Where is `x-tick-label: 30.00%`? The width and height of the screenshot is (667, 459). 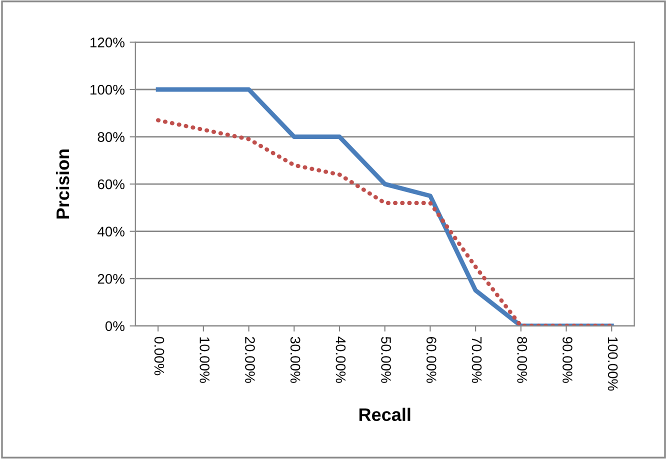 x-tick-label: 30.00% is located at coordinates (295, 359).